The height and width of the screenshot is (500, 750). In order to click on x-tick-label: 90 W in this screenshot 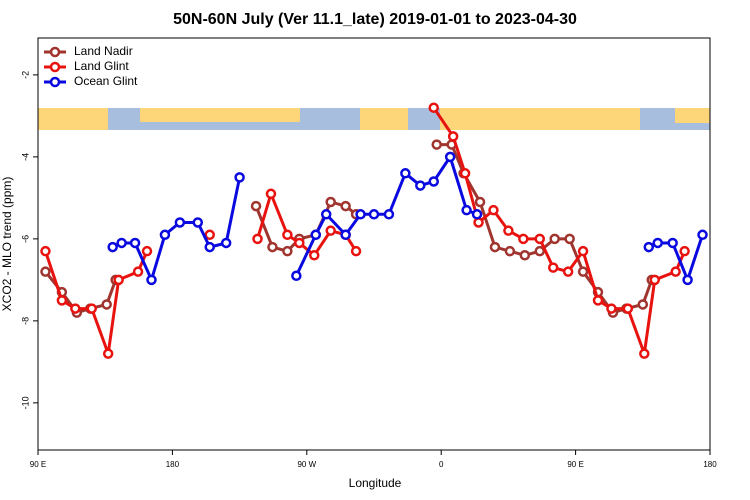, I will do `click(306, 464)`.